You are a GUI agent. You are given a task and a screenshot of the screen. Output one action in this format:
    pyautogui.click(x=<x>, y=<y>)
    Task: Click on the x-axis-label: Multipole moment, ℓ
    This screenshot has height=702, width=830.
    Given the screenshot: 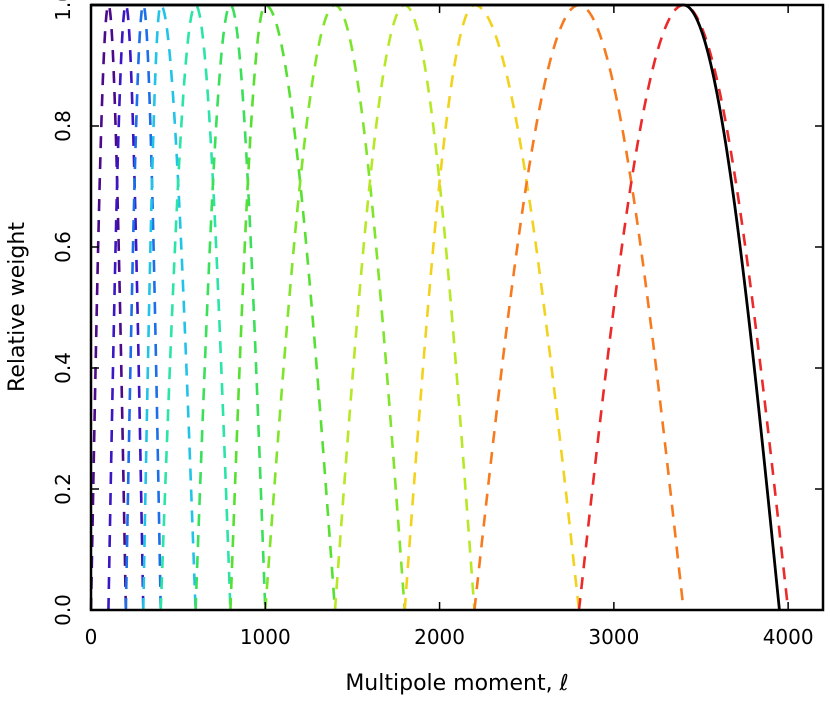 What is the action you would take?
    pyautogui.click(x=456, y=683)
    